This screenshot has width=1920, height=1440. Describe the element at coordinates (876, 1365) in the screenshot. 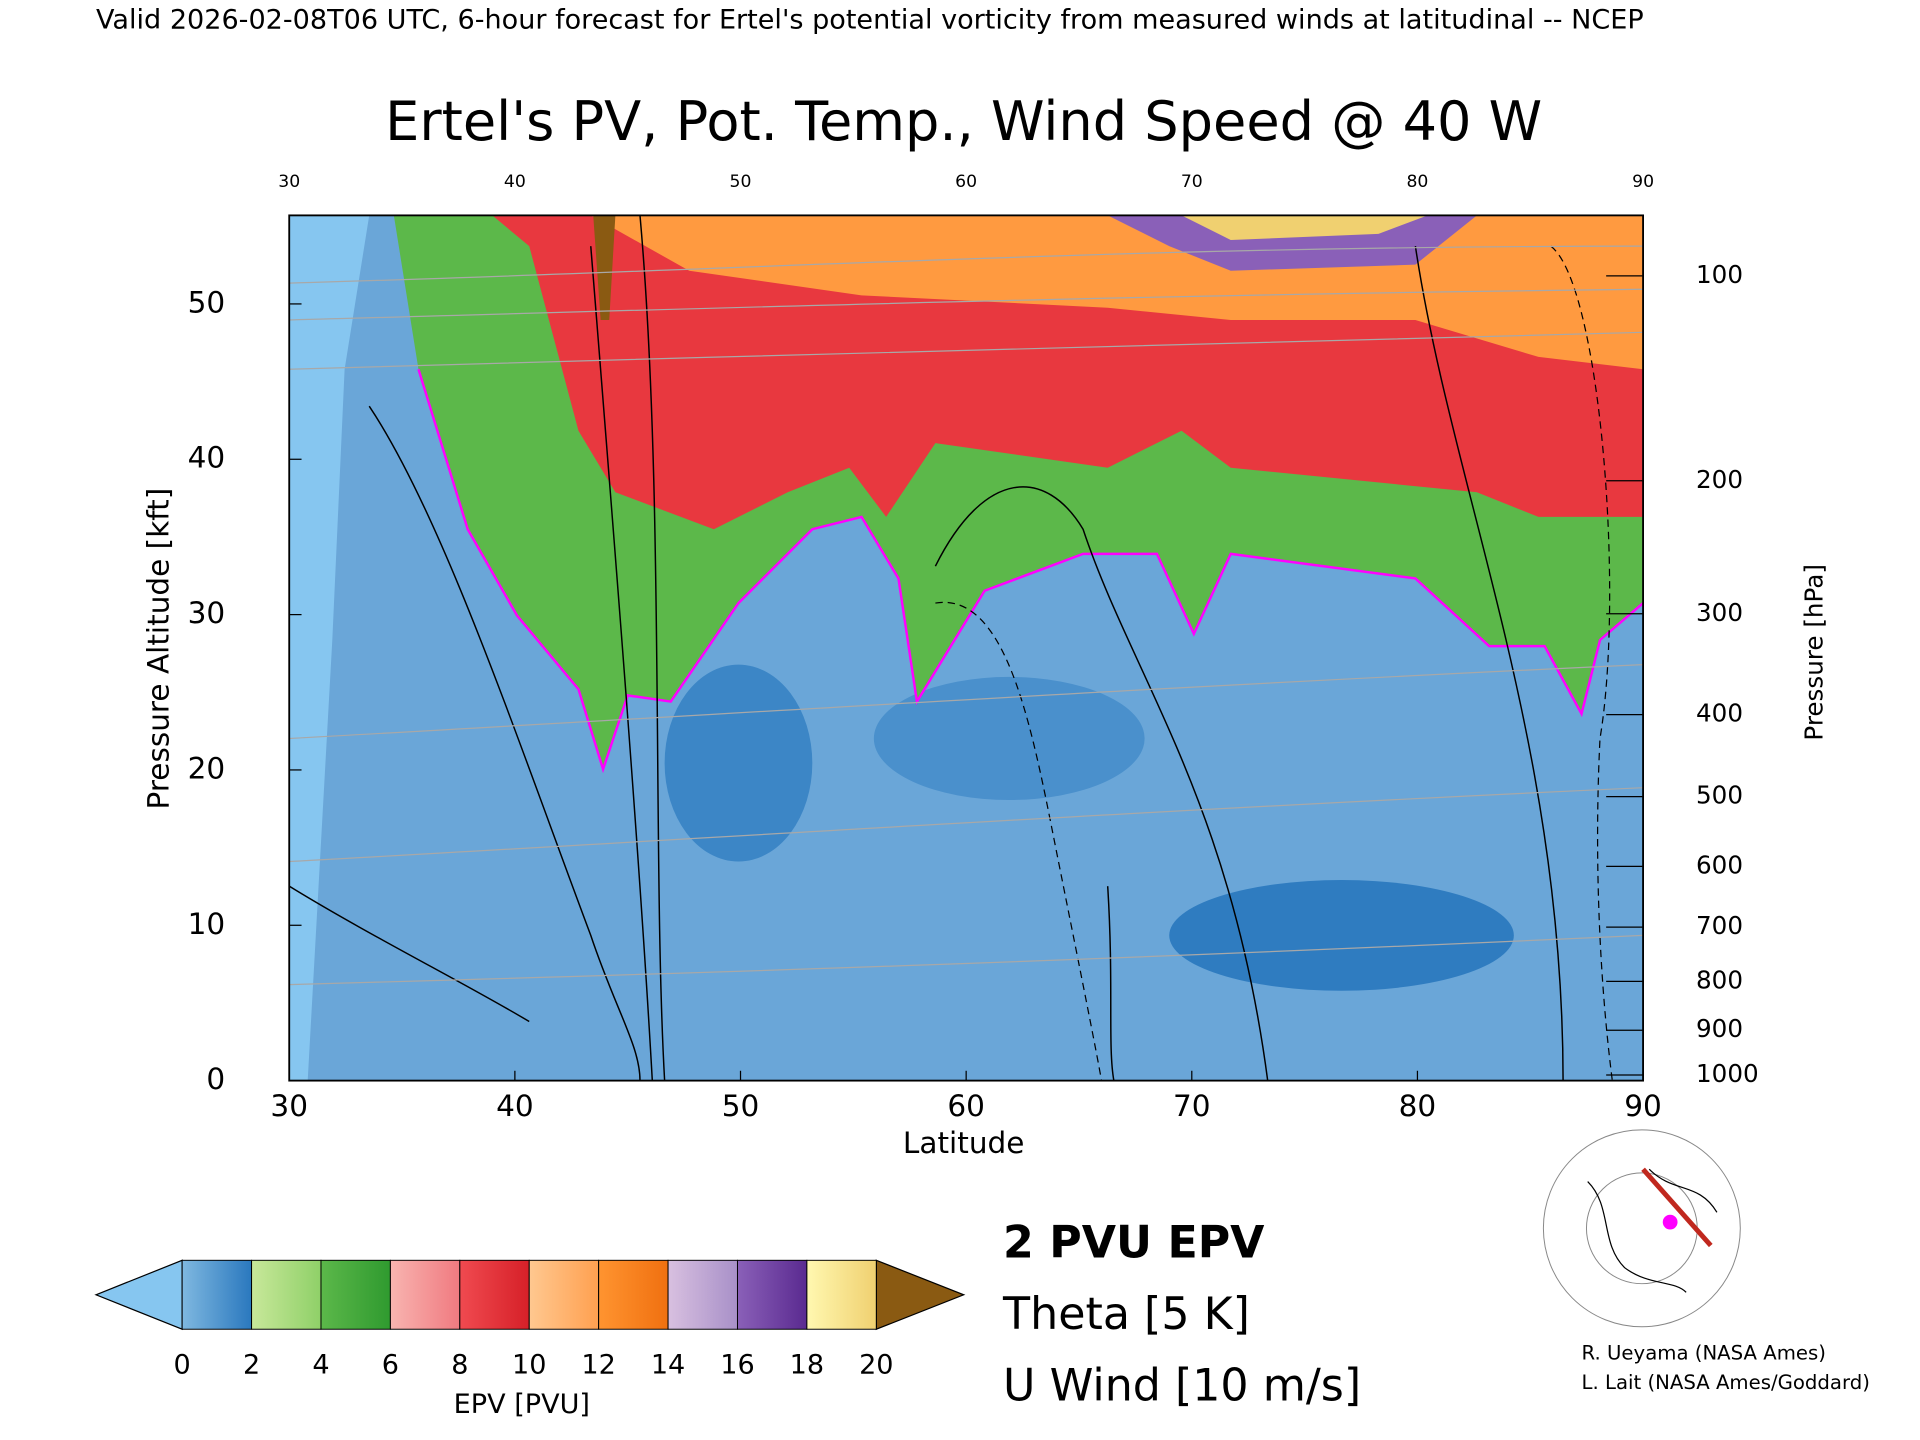

I see `colorbar-tick-label: 20` at that location.